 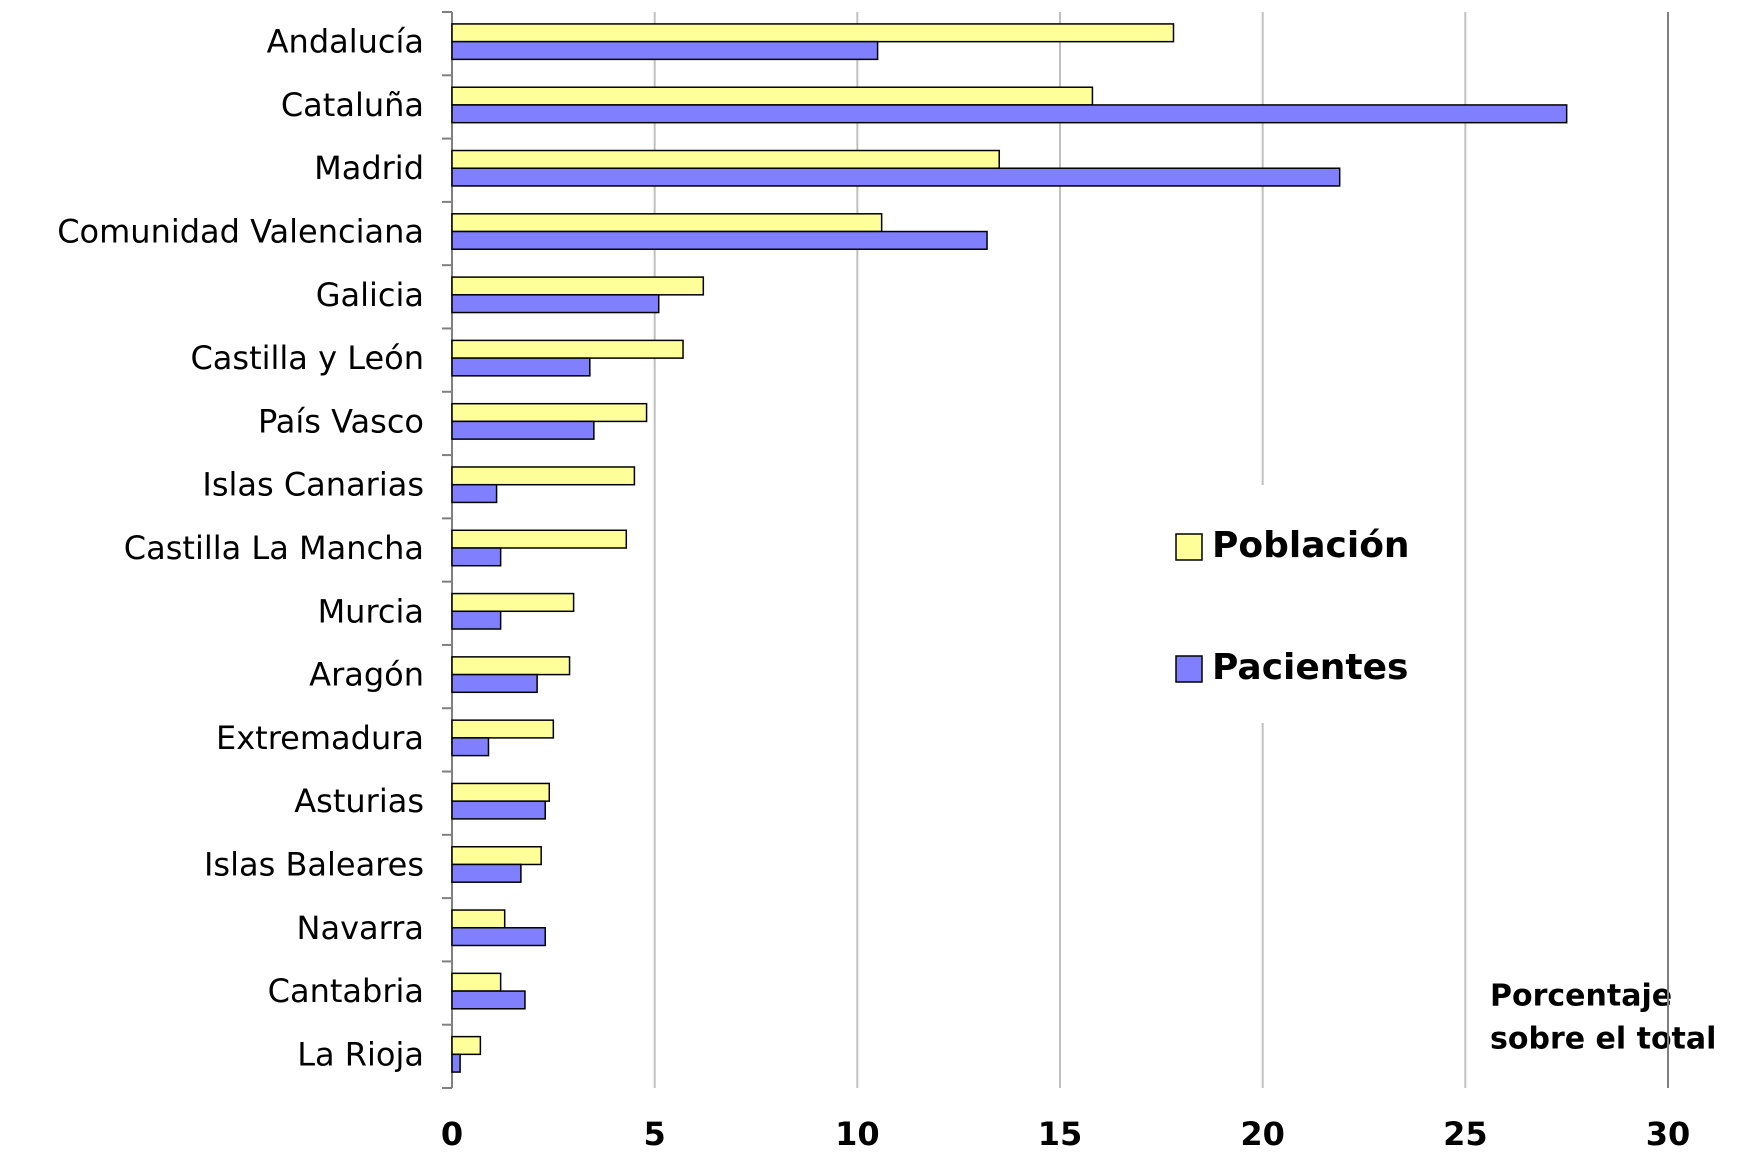 I want to click on y-tick-label: La Rioja, so click(x=360, y=1054).